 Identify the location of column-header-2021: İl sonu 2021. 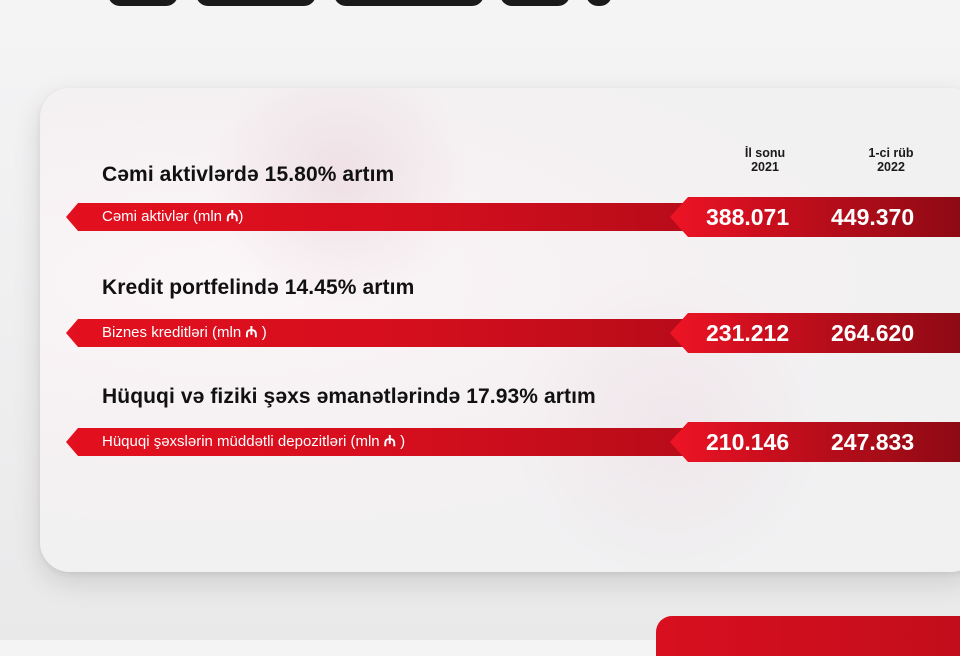
(765, 160).